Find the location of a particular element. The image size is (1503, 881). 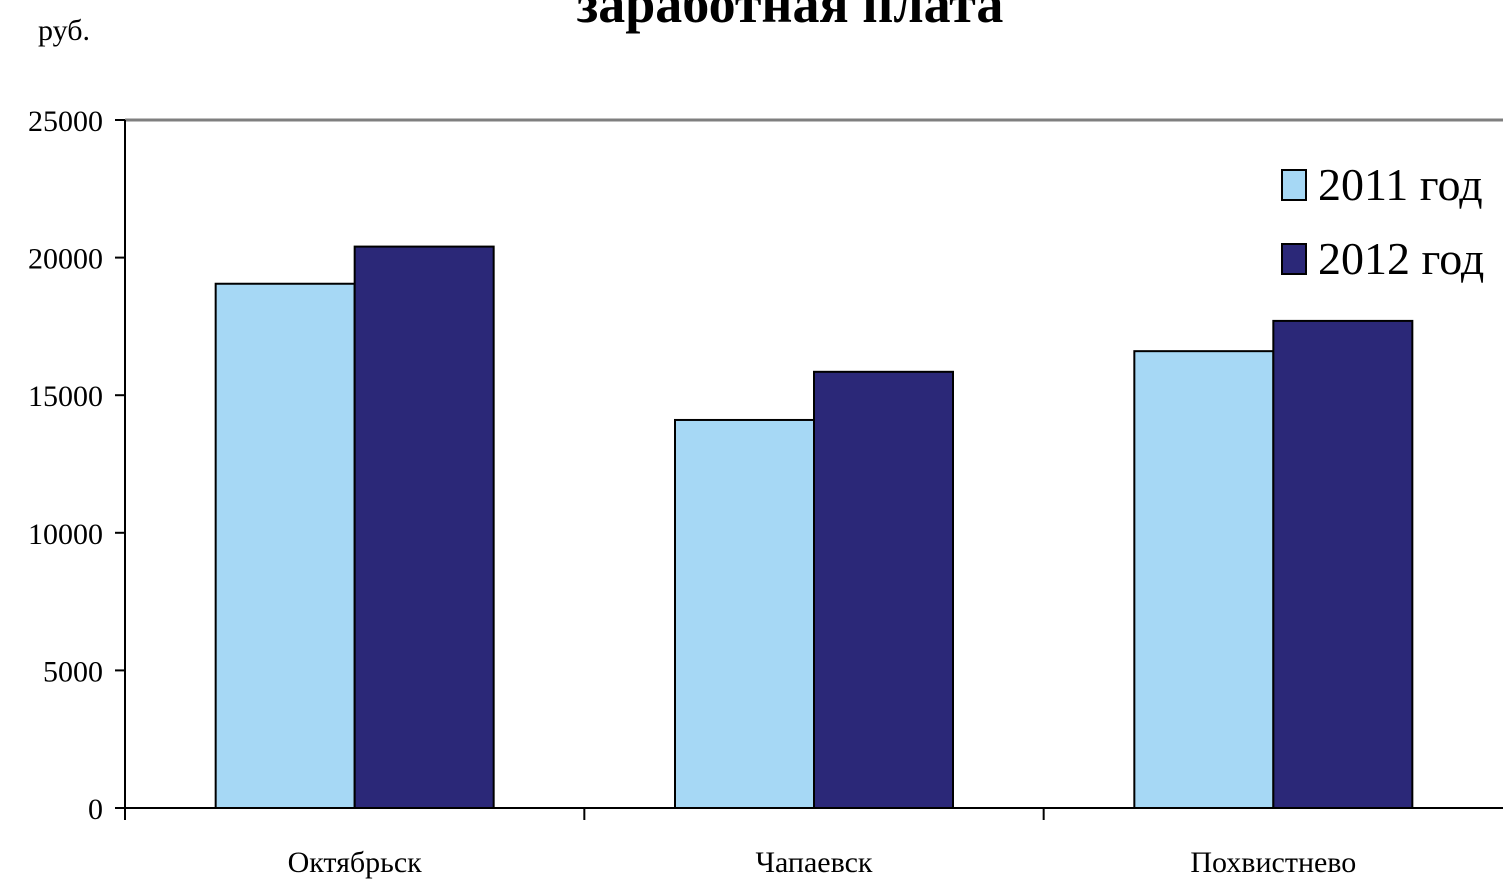

x-category-label: Чапаевск is located at coordinates (814, 862).